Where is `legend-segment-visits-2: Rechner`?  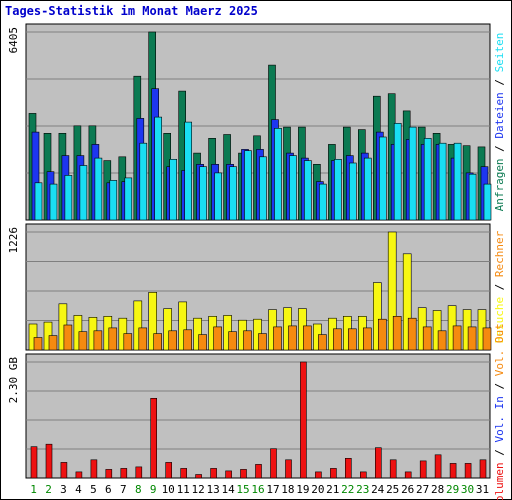
legend-segment-visits-2: Rechner is located at coordinates (499, 253).